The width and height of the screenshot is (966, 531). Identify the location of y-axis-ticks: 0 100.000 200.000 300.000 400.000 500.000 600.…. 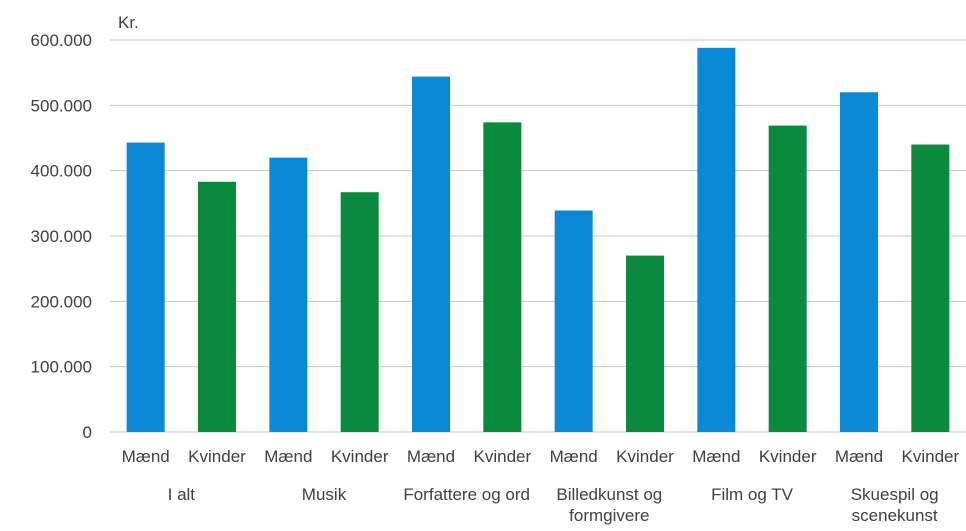
(61, 236).